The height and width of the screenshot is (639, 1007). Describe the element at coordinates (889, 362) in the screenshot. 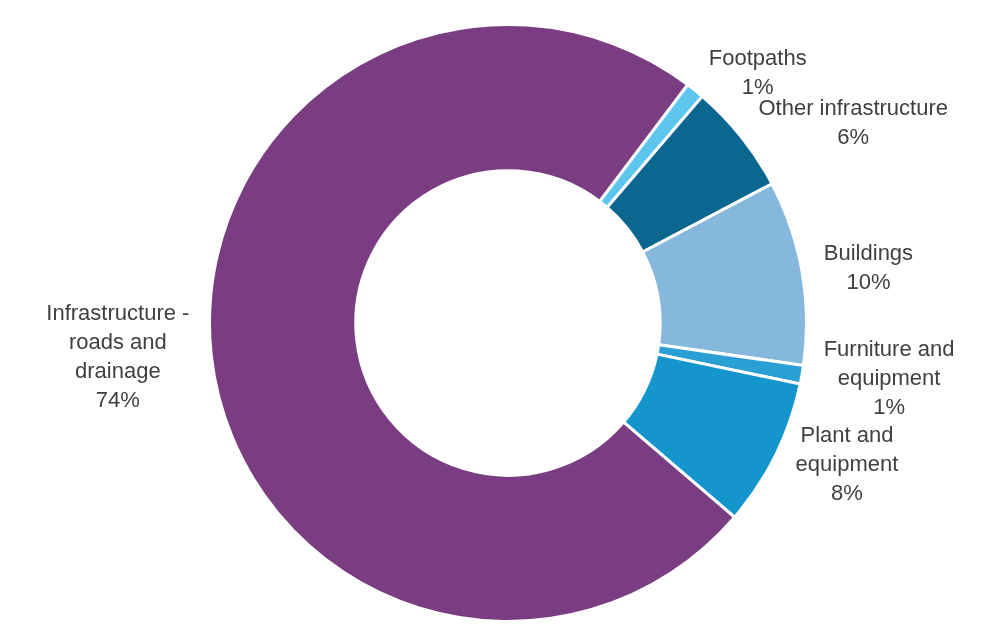

I see `slice-label: Furniture and equipment` at that location.